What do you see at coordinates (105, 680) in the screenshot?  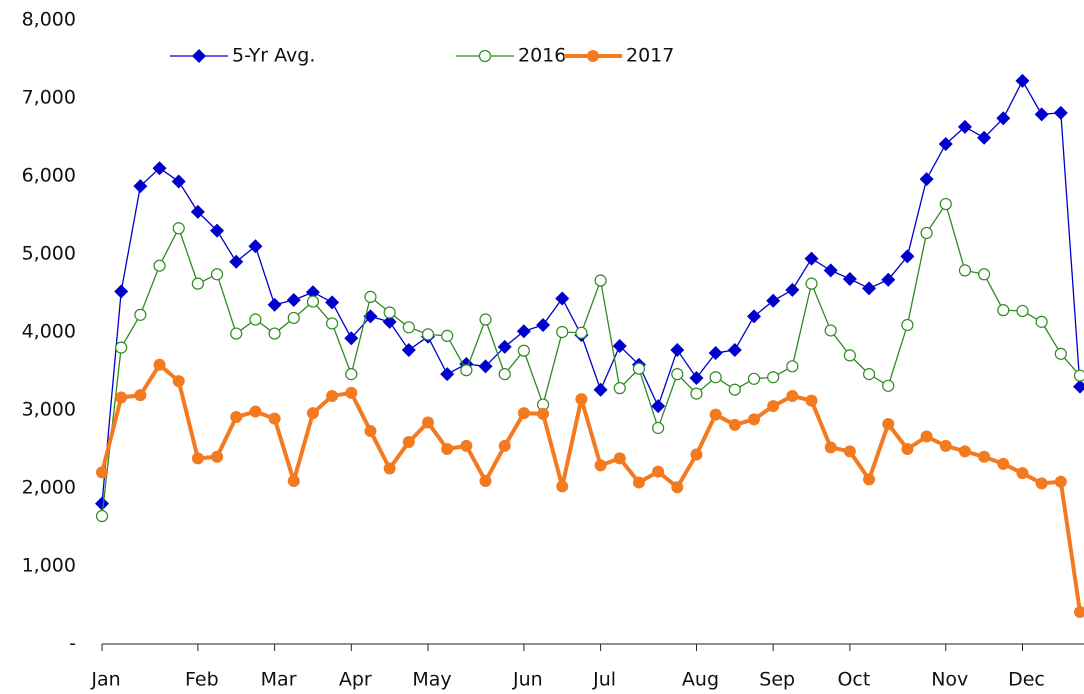 I see `x-tick-label: Jan` at bounding box center [105, 680].